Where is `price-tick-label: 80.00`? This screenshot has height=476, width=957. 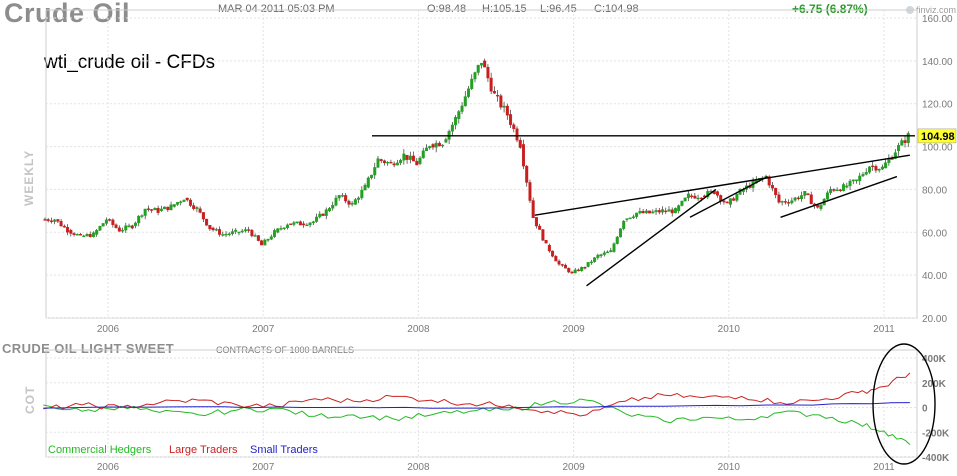 price-tick-label: 80.00 is located at coordinates (934, 190).